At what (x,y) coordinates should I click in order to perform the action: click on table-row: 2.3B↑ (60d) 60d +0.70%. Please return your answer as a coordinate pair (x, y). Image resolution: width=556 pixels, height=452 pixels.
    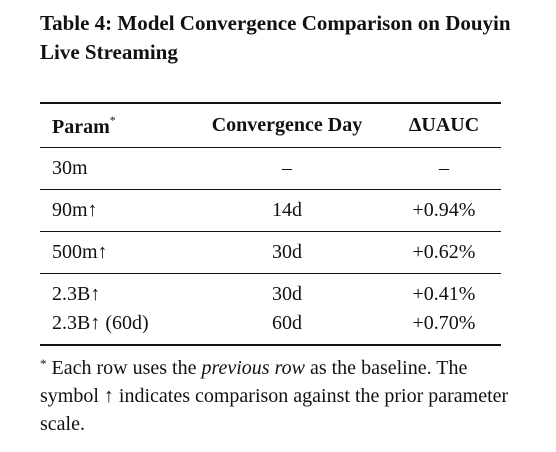
    Looking at the image, I should click on (270, 327).